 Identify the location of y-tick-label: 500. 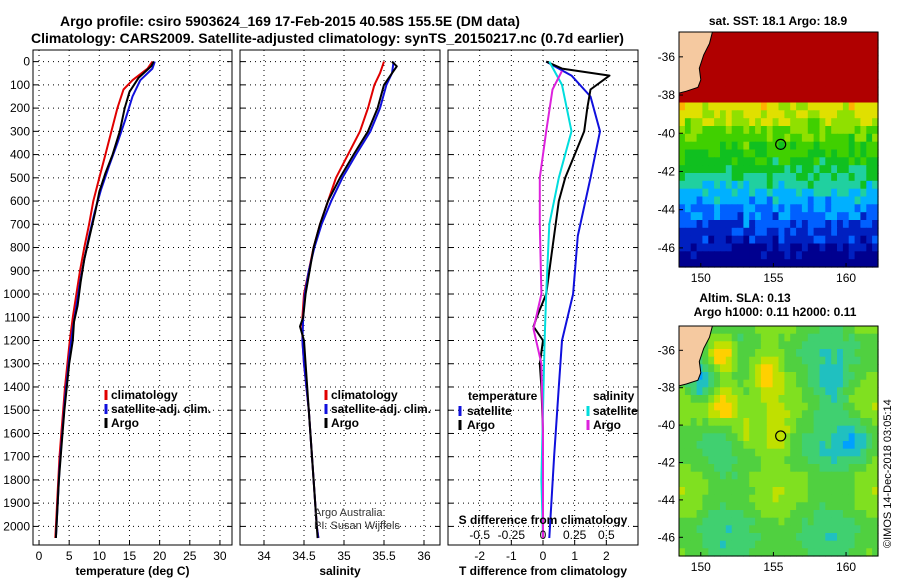
(20, 178).